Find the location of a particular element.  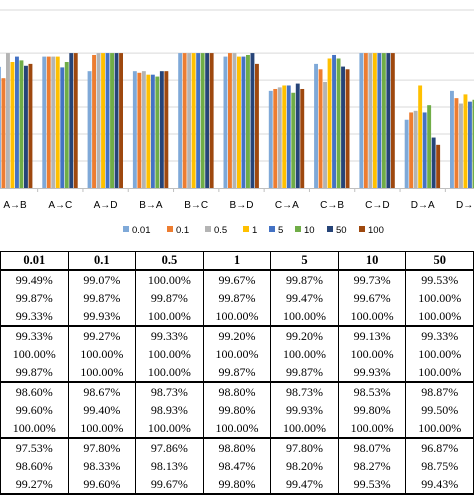

x-tick-label: D→A is located at coordinates (423, 205).